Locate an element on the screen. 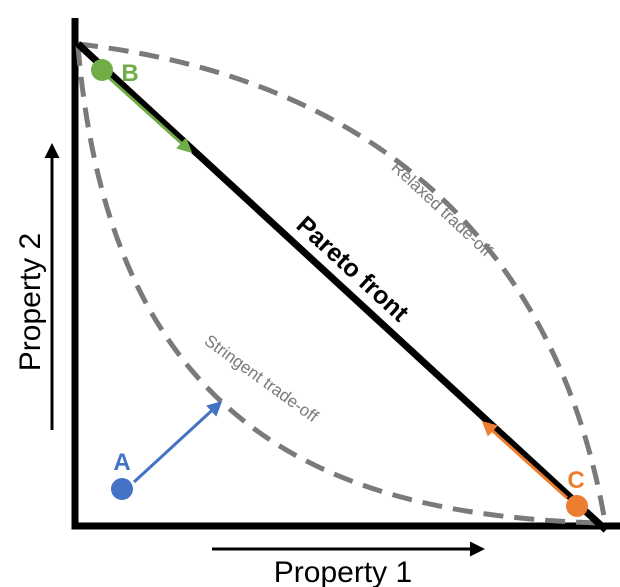 Image resolution: width=620 pixels, height=587 pixels. point-c-label: C is located at coordinates (575, 480).